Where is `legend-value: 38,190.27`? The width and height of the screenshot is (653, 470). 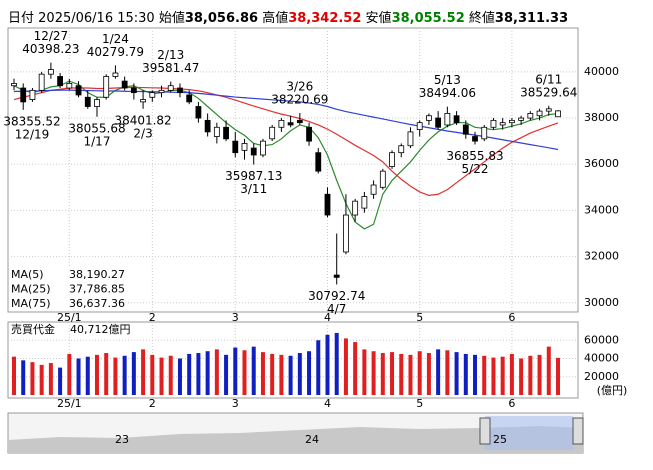
legend-value: 38,190.27 is located at coordinates (97, 274).